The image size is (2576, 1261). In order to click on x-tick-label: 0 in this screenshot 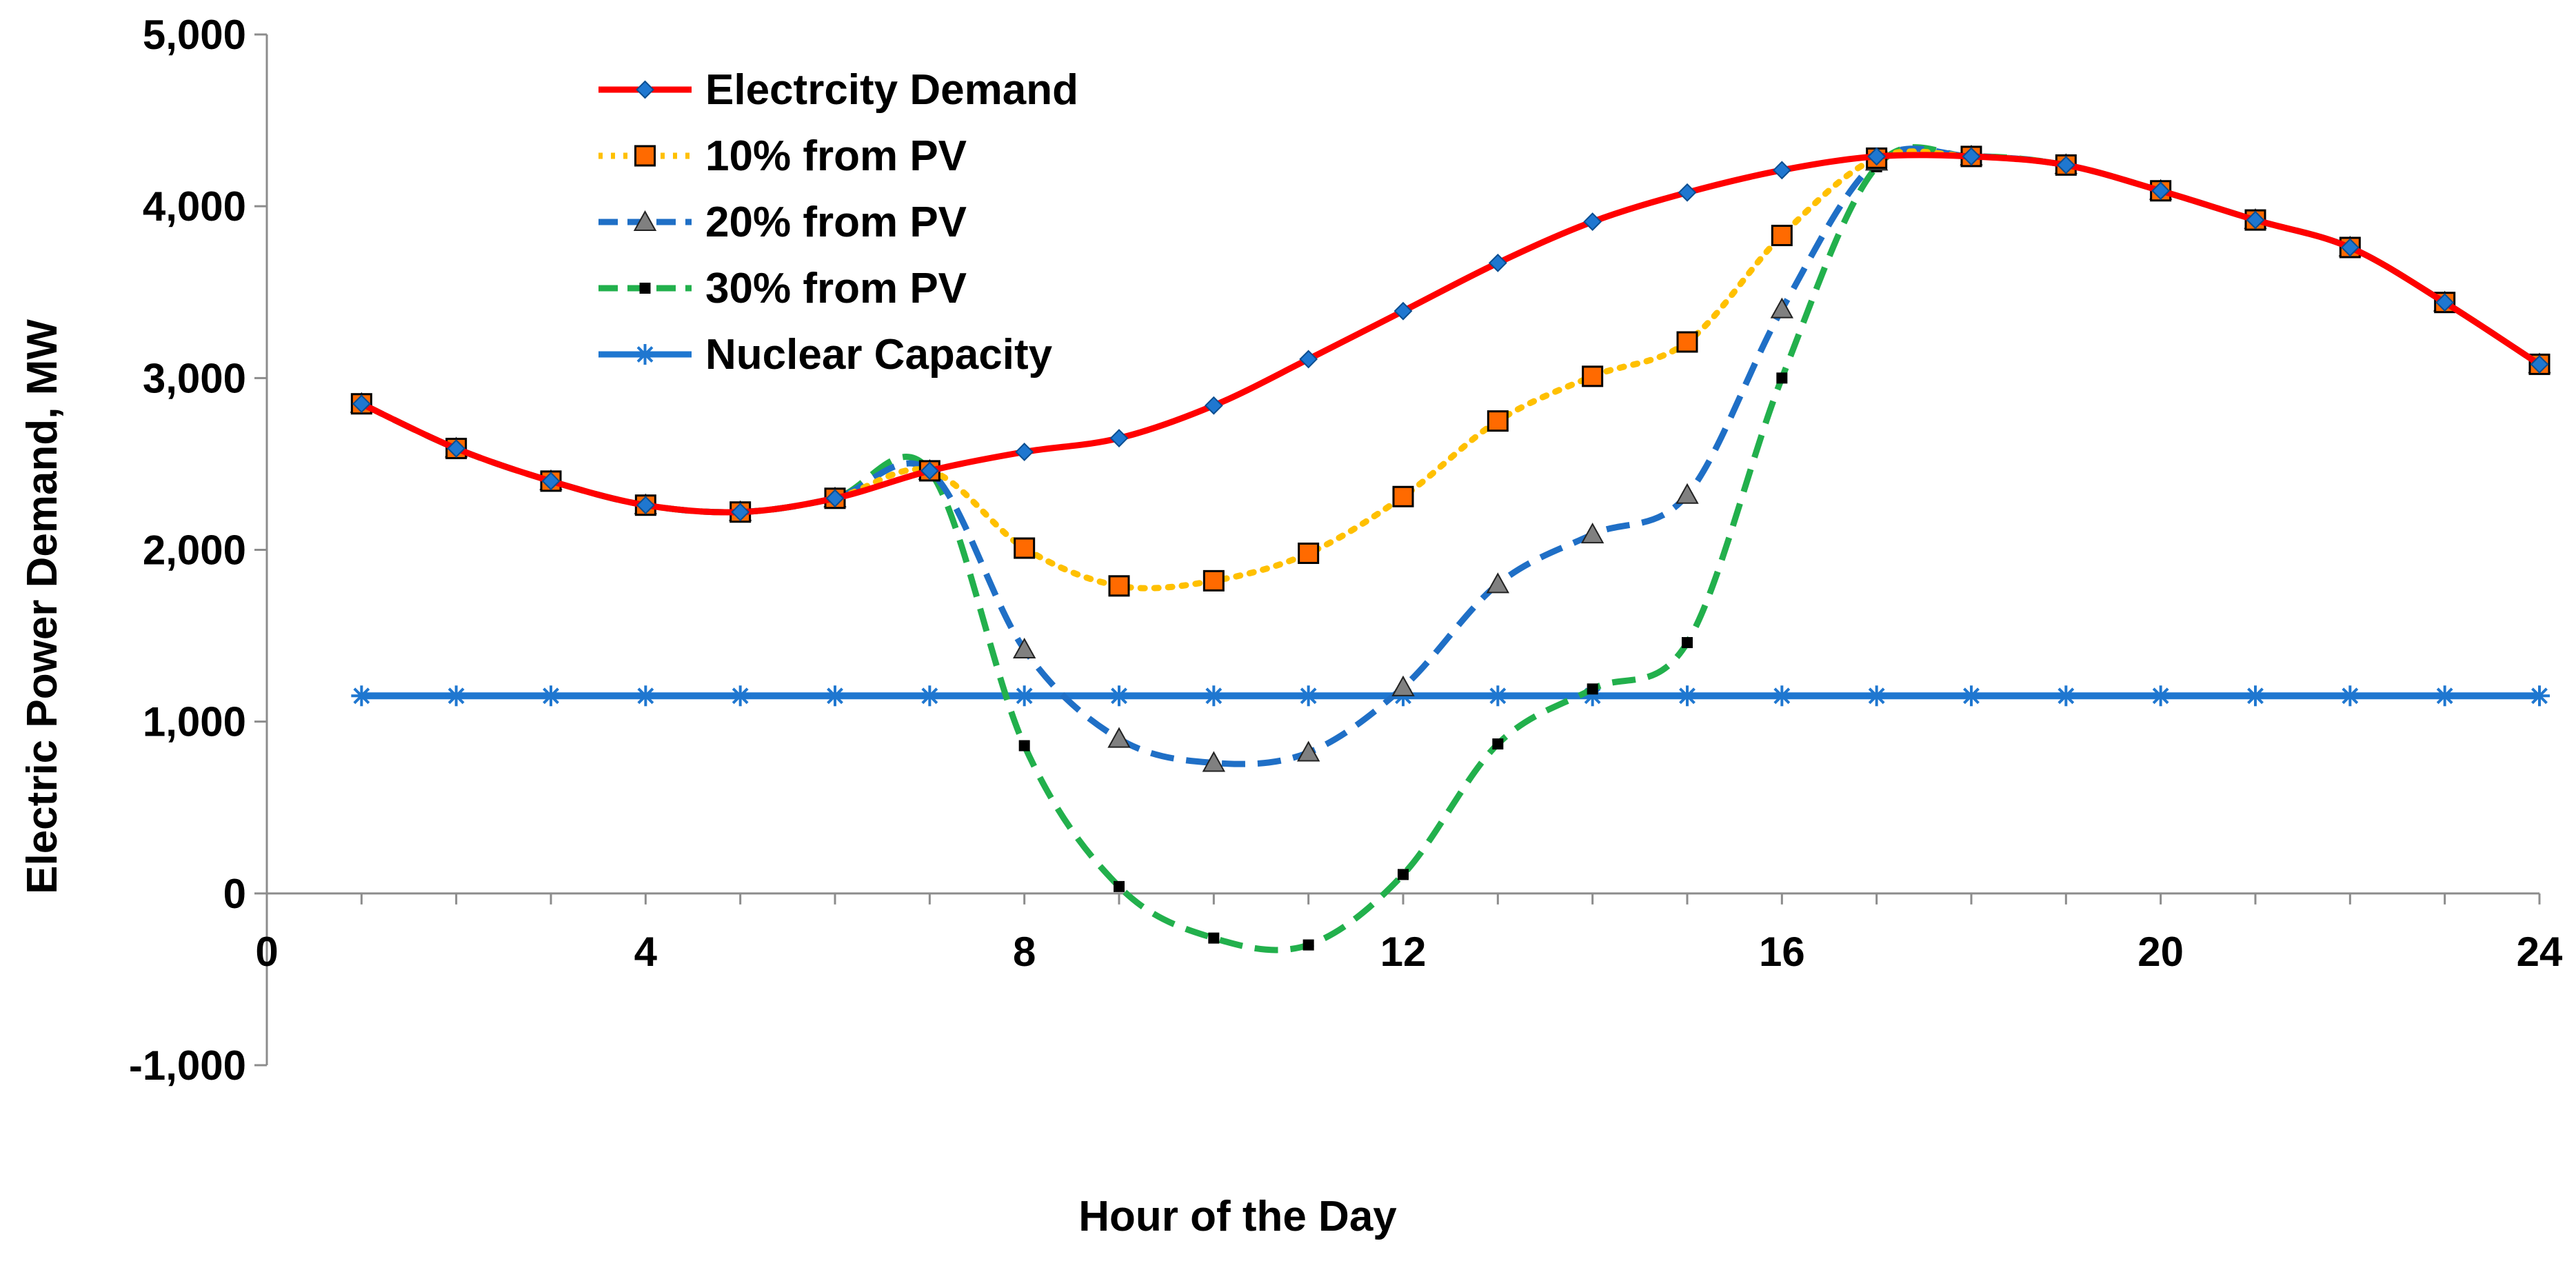, I will do `click(266, 952)`.